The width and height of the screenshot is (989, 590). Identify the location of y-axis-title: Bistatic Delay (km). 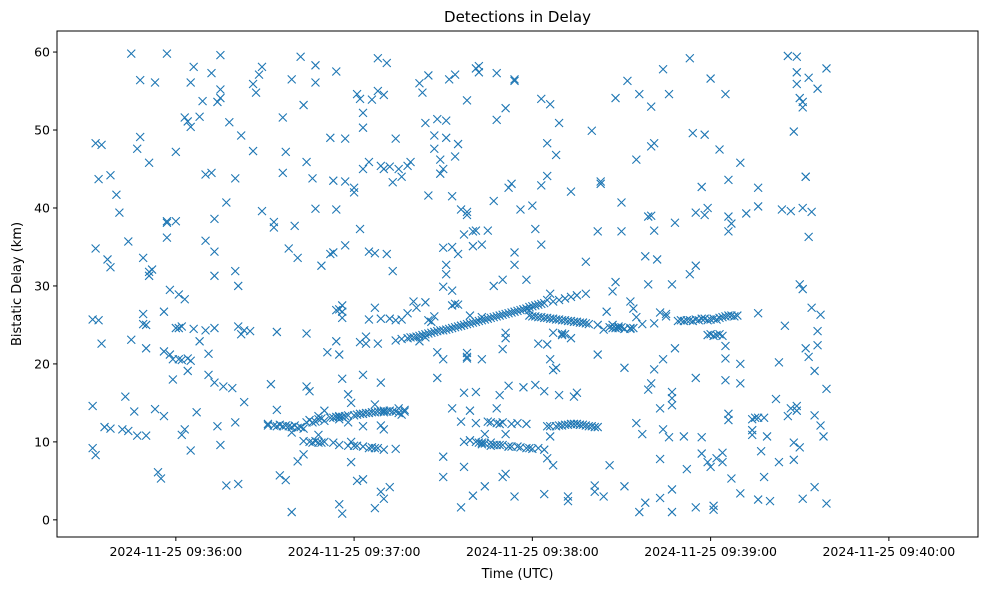
(17, 284).